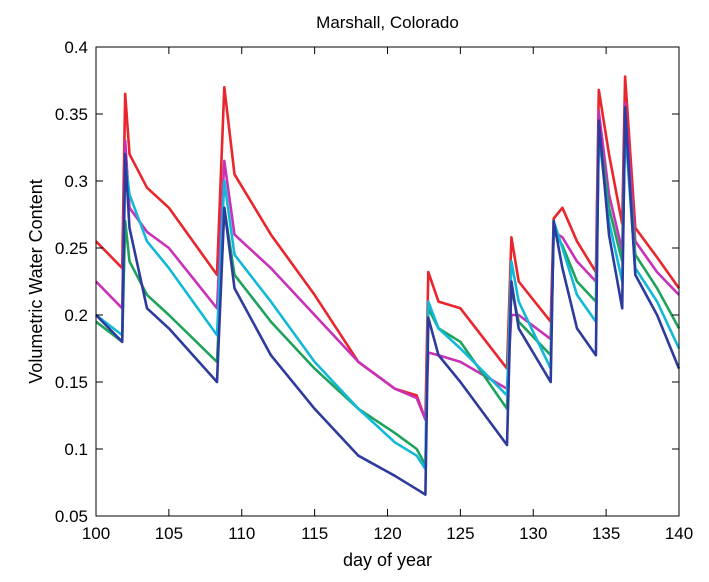  I want to click on y-tick-label: 0.25, so click(71, 248).